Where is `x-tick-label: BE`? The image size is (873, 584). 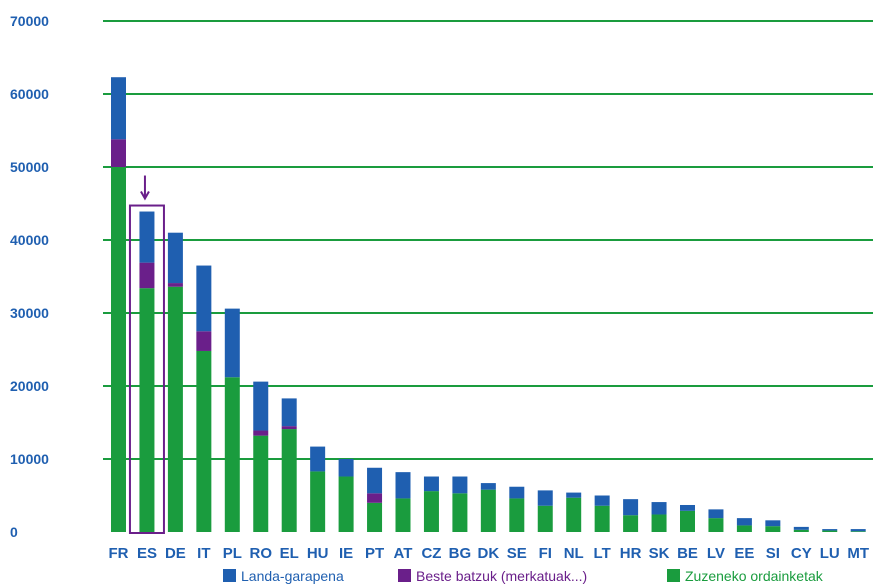 x-tick-label: BE is located at coordinates (687, 553).